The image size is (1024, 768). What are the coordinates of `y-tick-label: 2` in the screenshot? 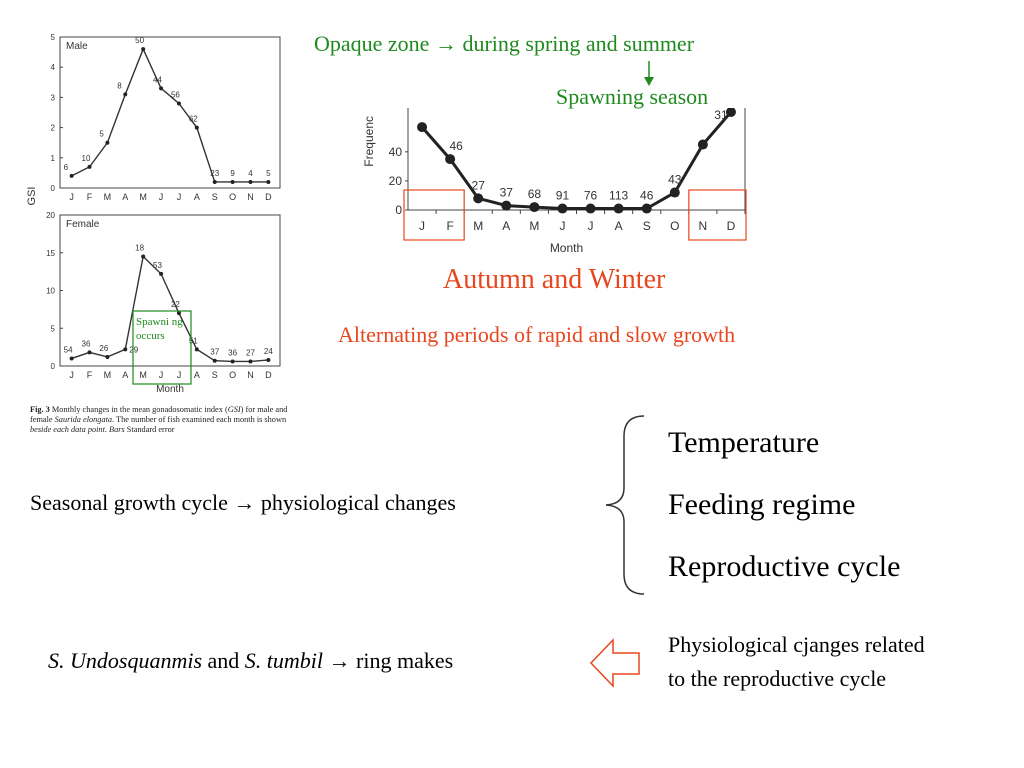 It's located at (53, 128).